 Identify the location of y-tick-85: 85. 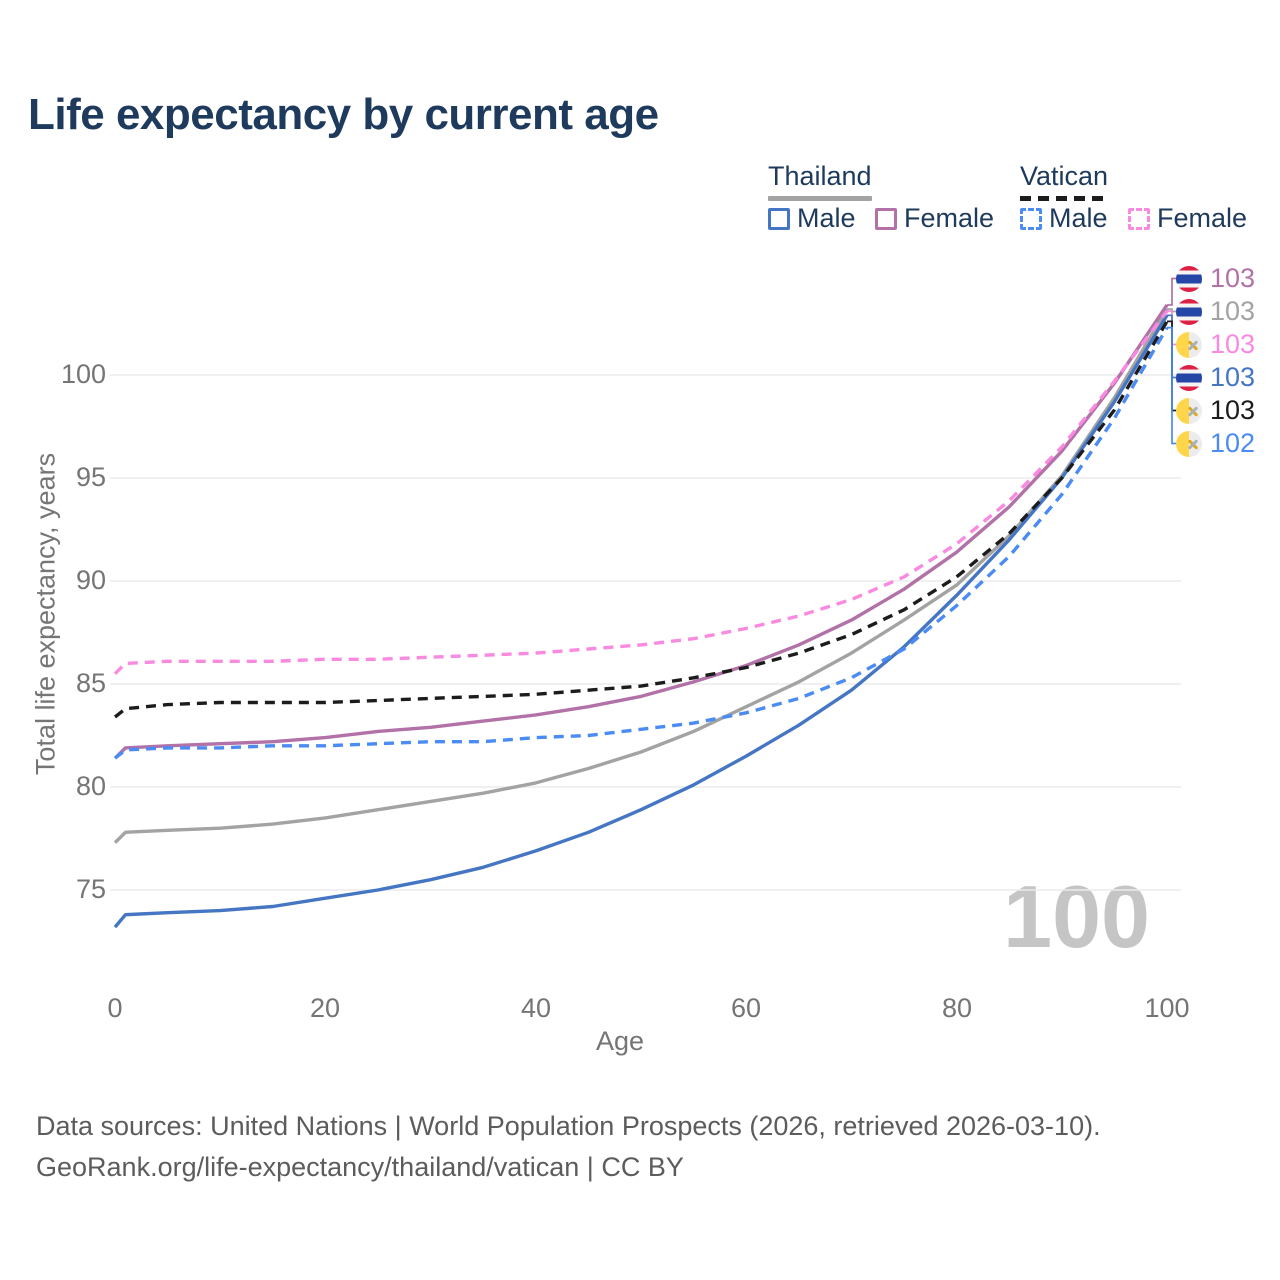
(90, 683).